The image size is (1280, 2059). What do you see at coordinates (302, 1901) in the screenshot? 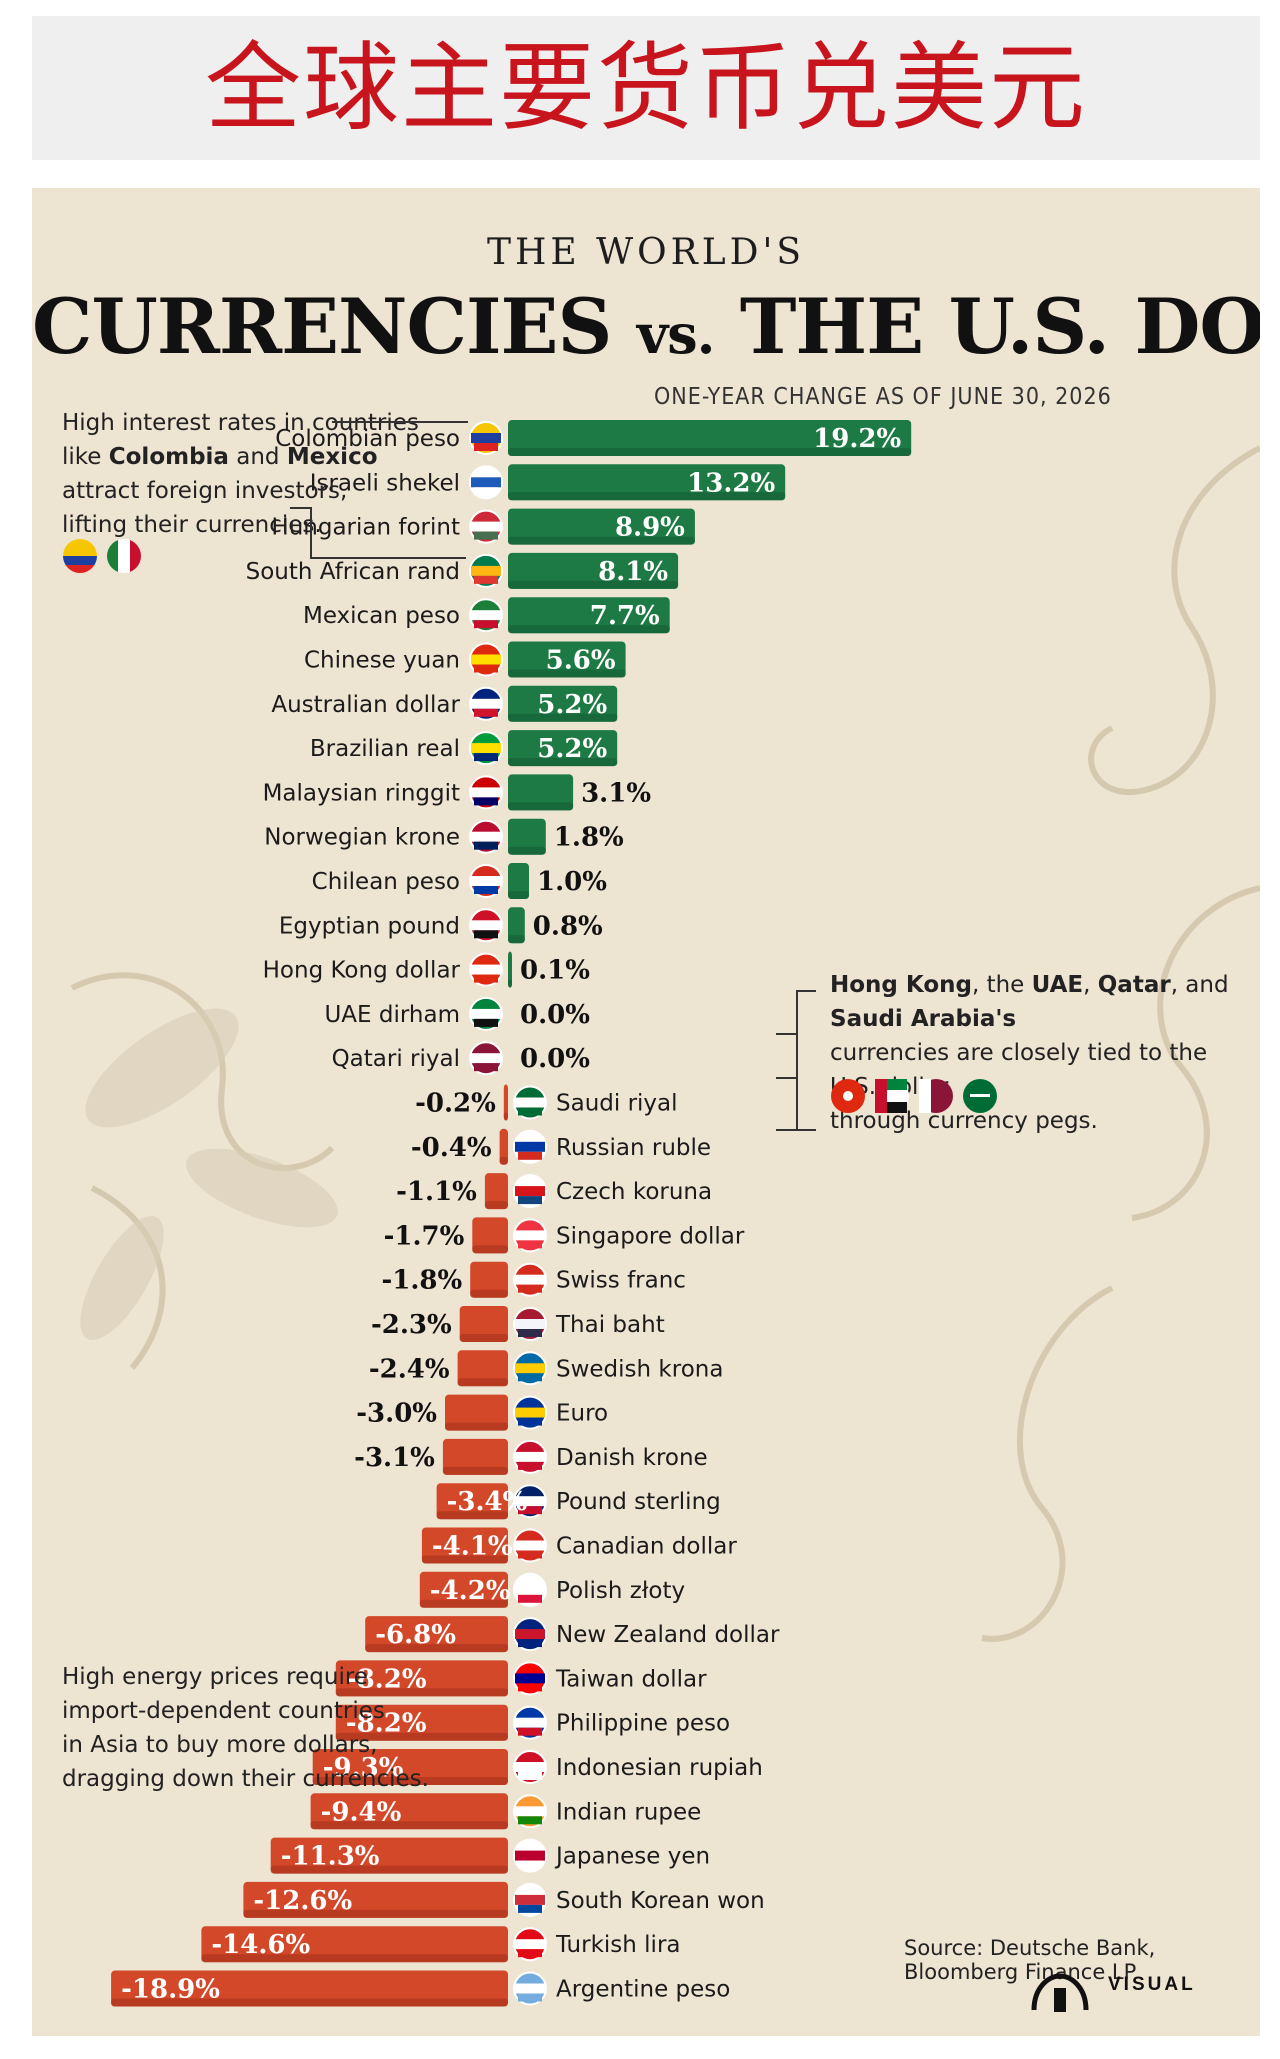
I see `value-label: -12.6%` at bounding box center [302, 1901].